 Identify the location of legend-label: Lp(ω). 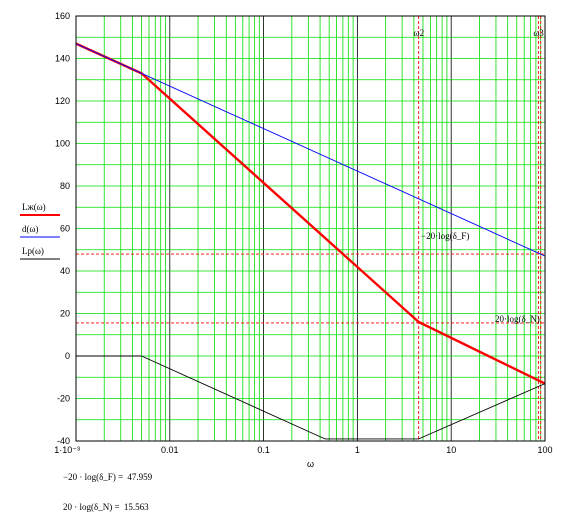
(33, 251).